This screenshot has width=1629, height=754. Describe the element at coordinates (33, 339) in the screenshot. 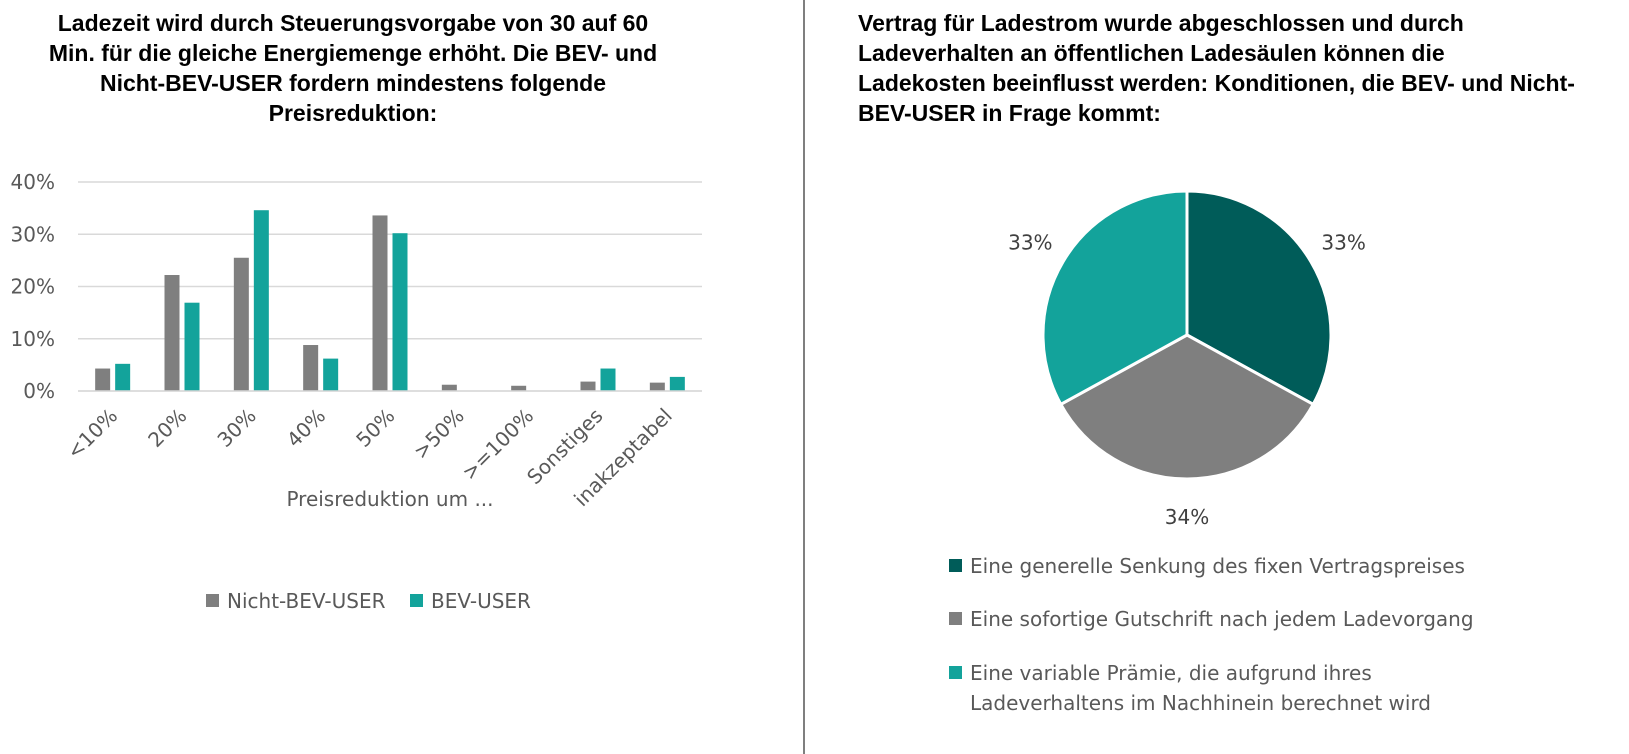

I see `y-tick-label: 10%` at that location.